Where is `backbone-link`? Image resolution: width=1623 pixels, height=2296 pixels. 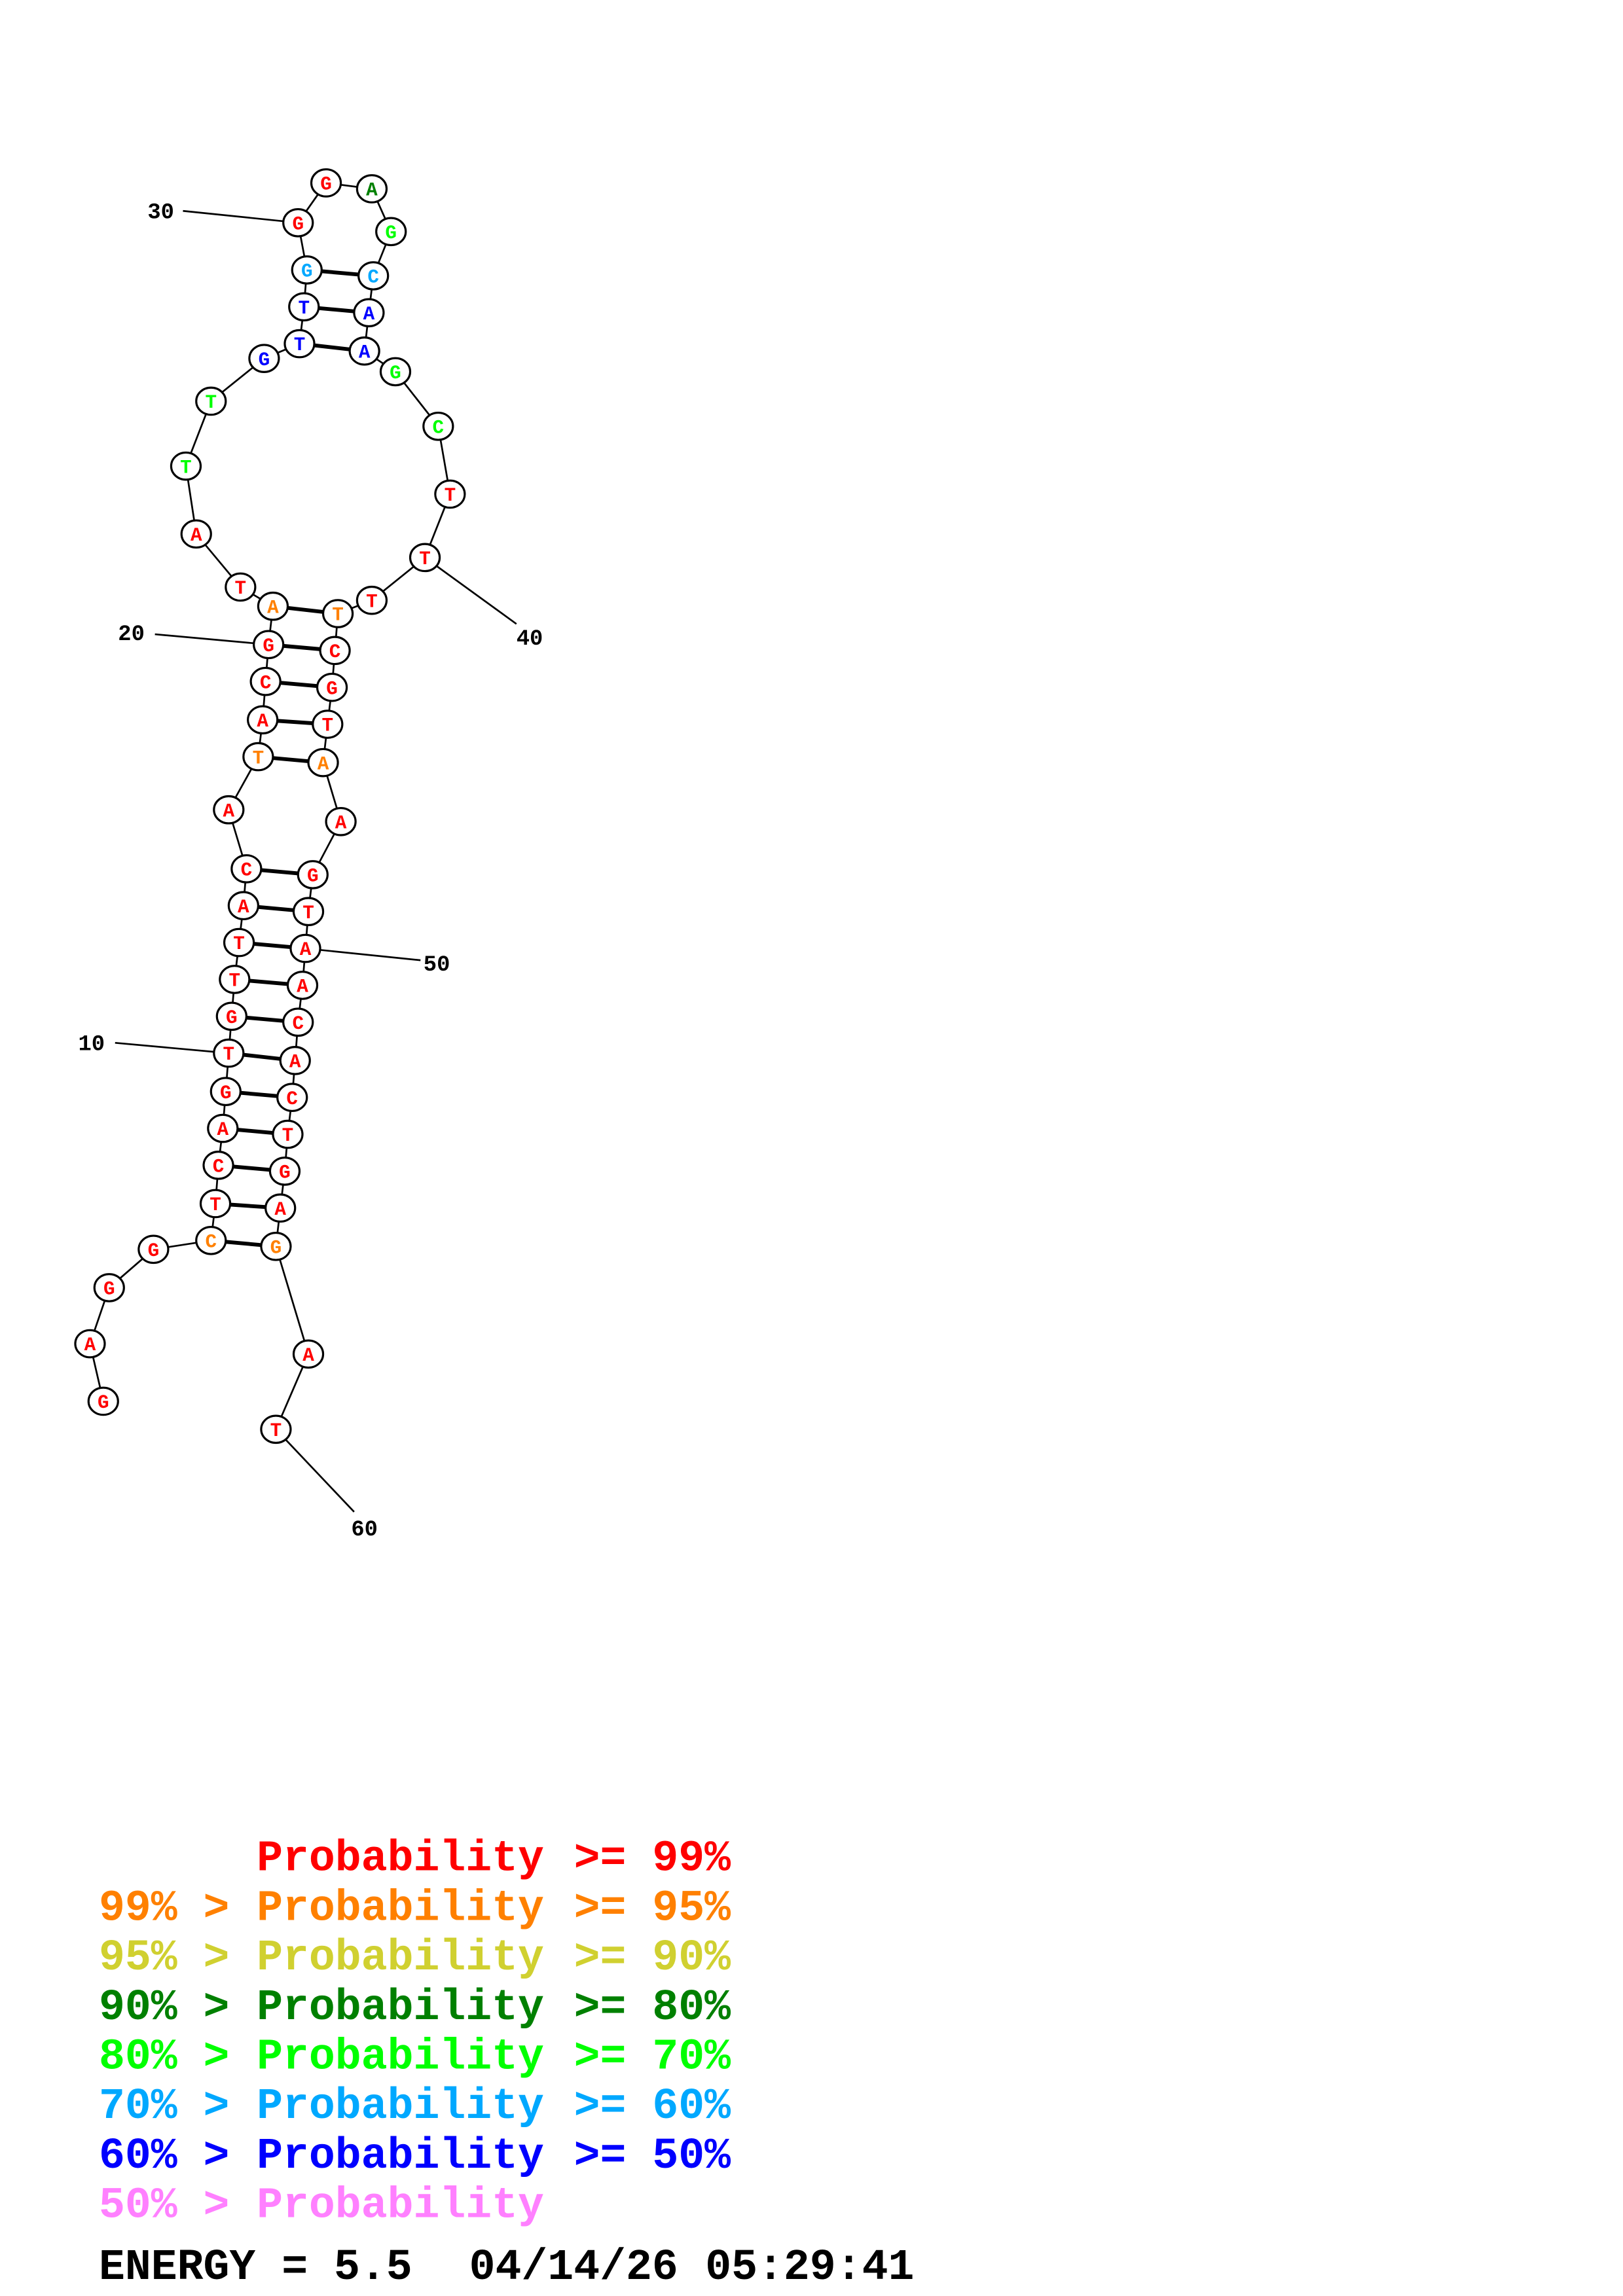
backbone-link is located at coordinates (292, 1300).